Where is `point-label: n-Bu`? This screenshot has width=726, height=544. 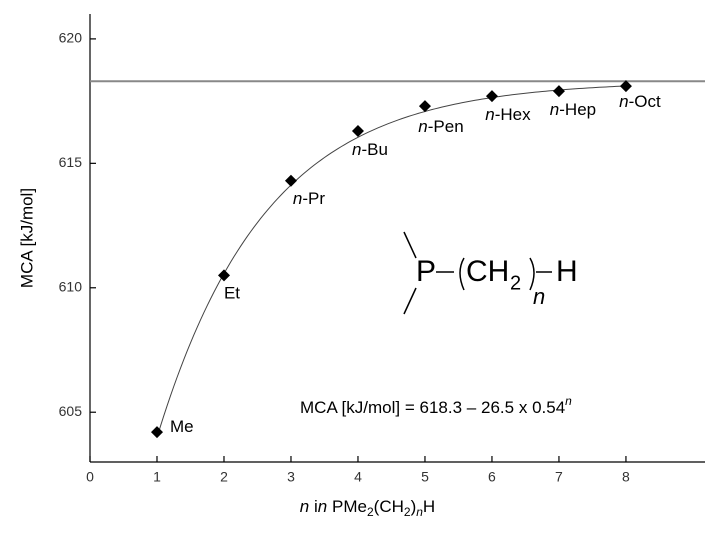
point-label: n-Bu is located at coordinates (370, 149).